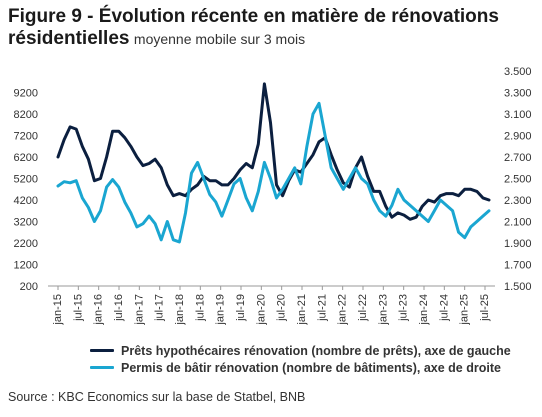 This screenshot has height=417, width=542. What do you see at coordinates (282, 308) in the screenshot?
I see `x-tick-label: jul-20` at bounding box center [282, 308].